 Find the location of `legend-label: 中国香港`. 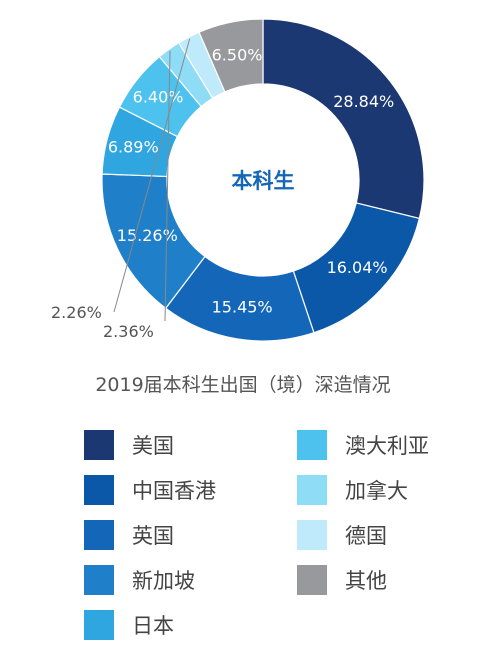

legend-label: 中国香港 is located at coordinates (174, 491).